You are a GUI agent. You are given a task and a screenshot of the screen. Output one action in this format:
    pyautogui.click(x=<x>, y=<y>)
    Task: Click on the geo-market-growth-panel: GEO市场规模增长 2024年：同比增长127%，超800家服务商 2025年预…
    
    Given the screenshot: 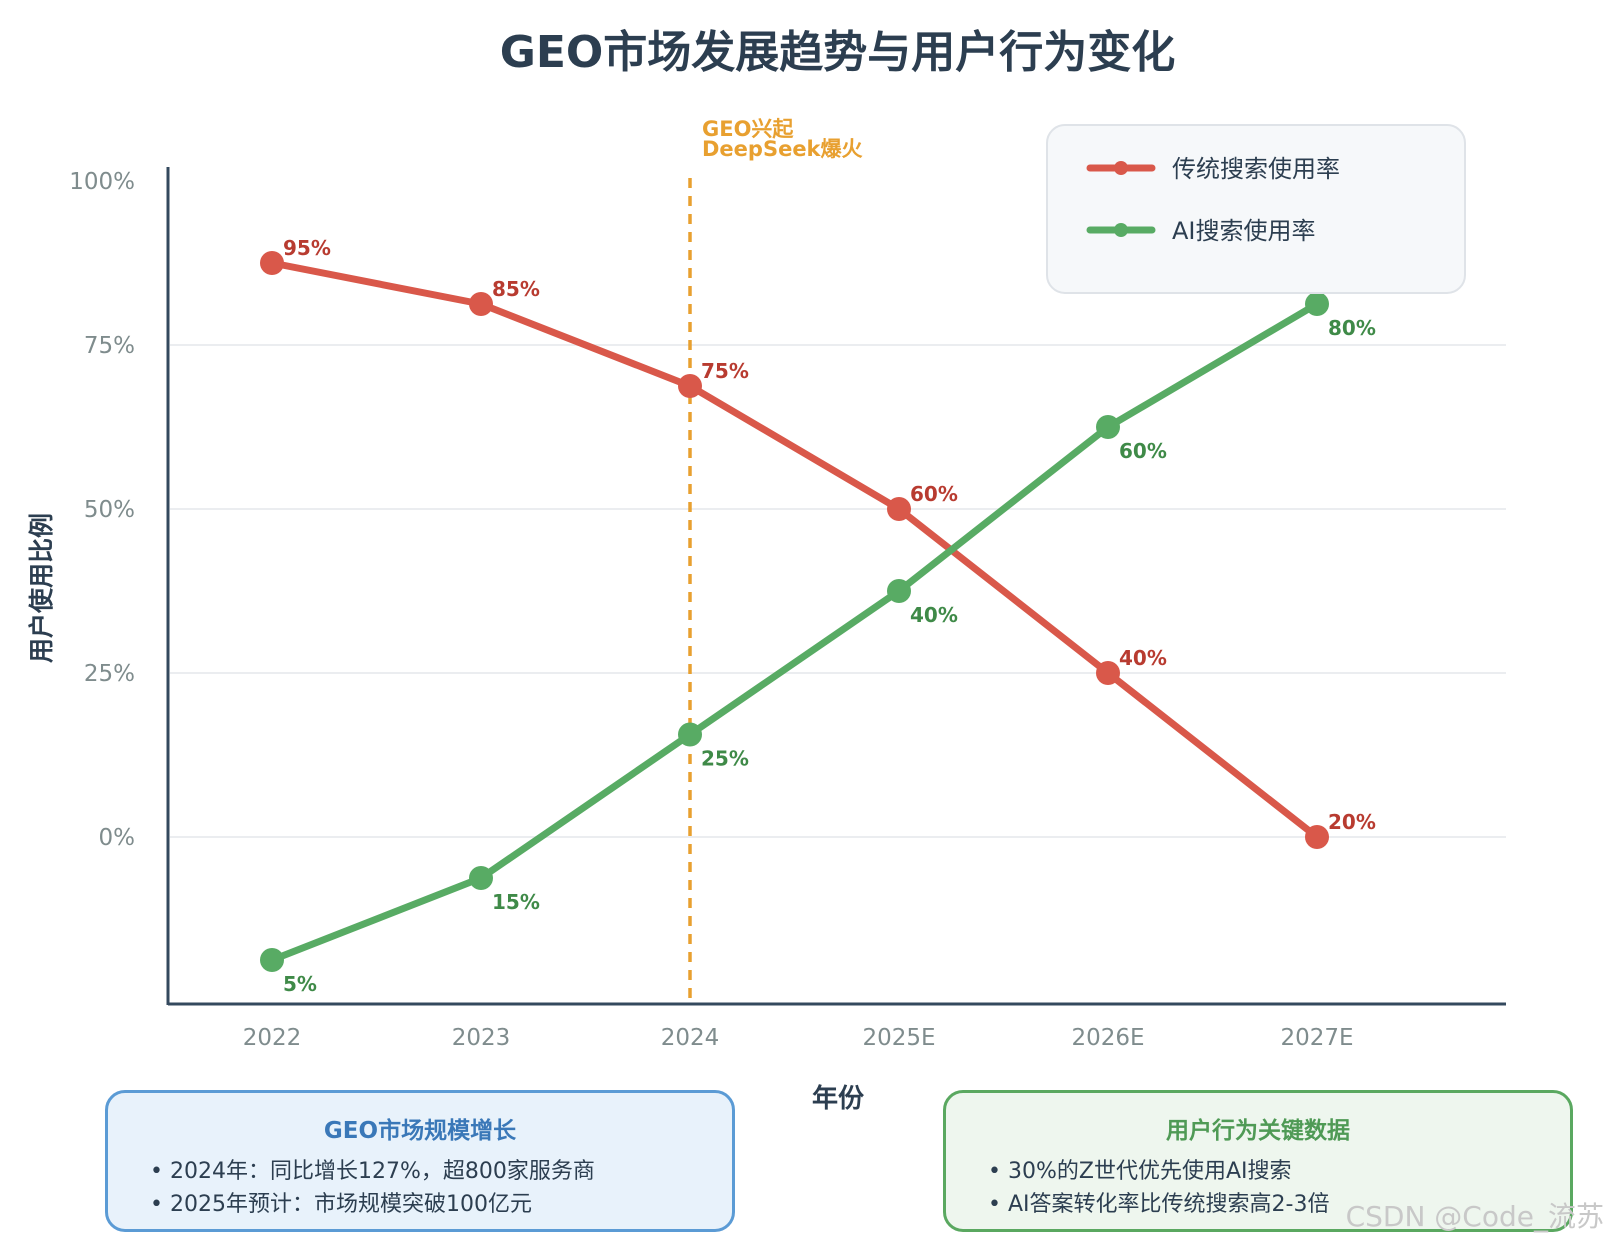 What is the action you would take?
    pyautogui.click(x=420, y=1161)
    